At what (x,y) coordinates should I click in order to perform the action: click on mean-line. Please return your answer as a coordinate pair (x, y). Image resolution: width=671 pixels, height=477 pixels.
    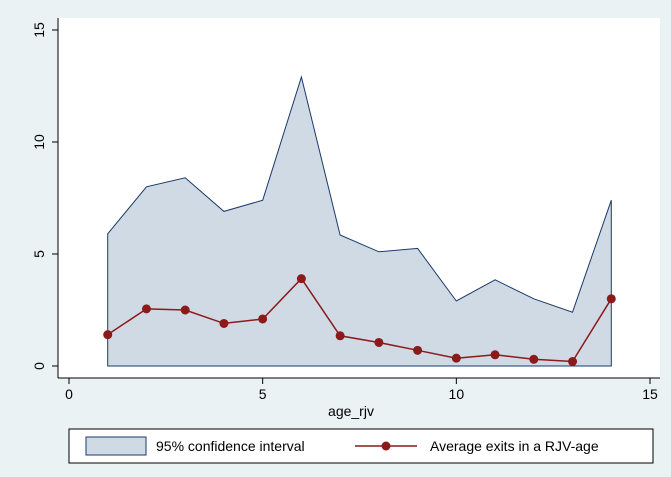
    Looking at the image, I should click on (359, 320).